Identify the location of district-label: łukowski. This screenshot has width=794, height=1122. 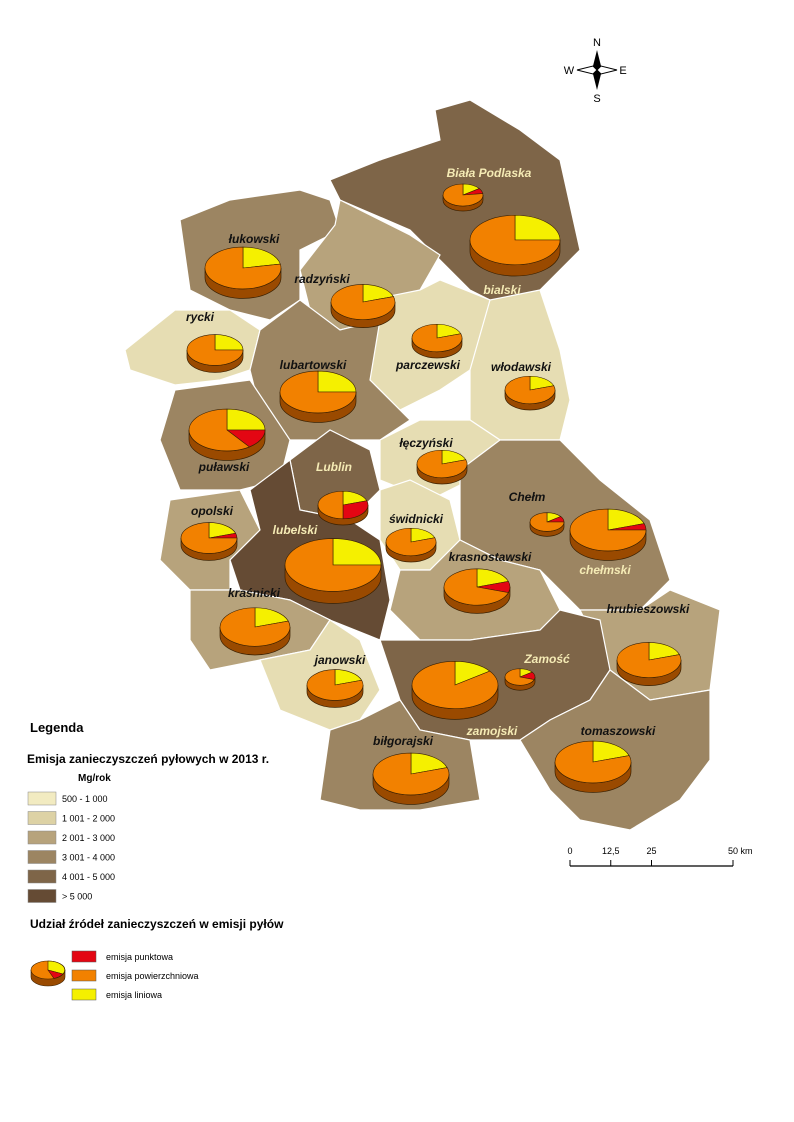
(254, 239).